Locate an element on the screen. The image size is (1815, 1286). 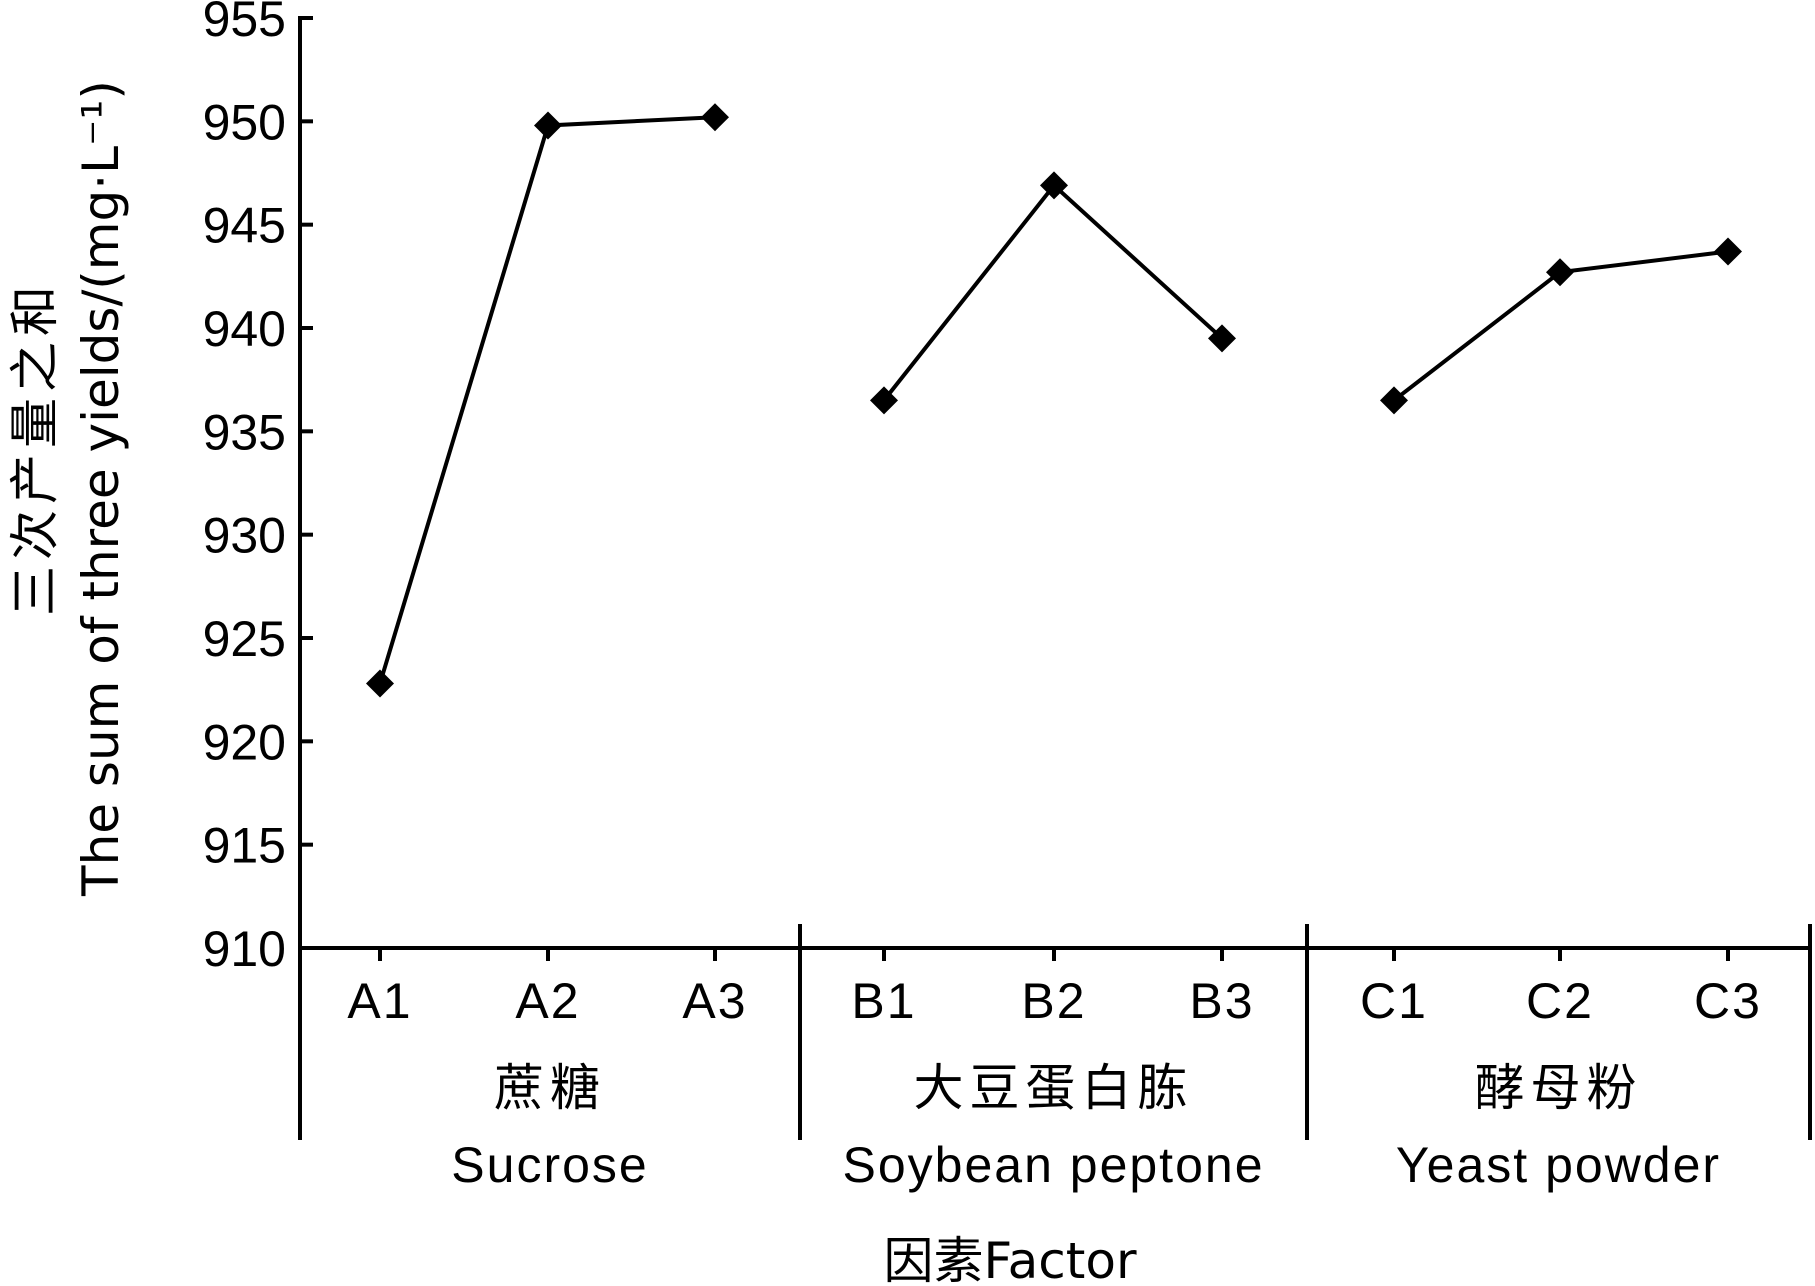
y-axis-label-cn: 三次产量之和 is located at coordinates (35, 448).